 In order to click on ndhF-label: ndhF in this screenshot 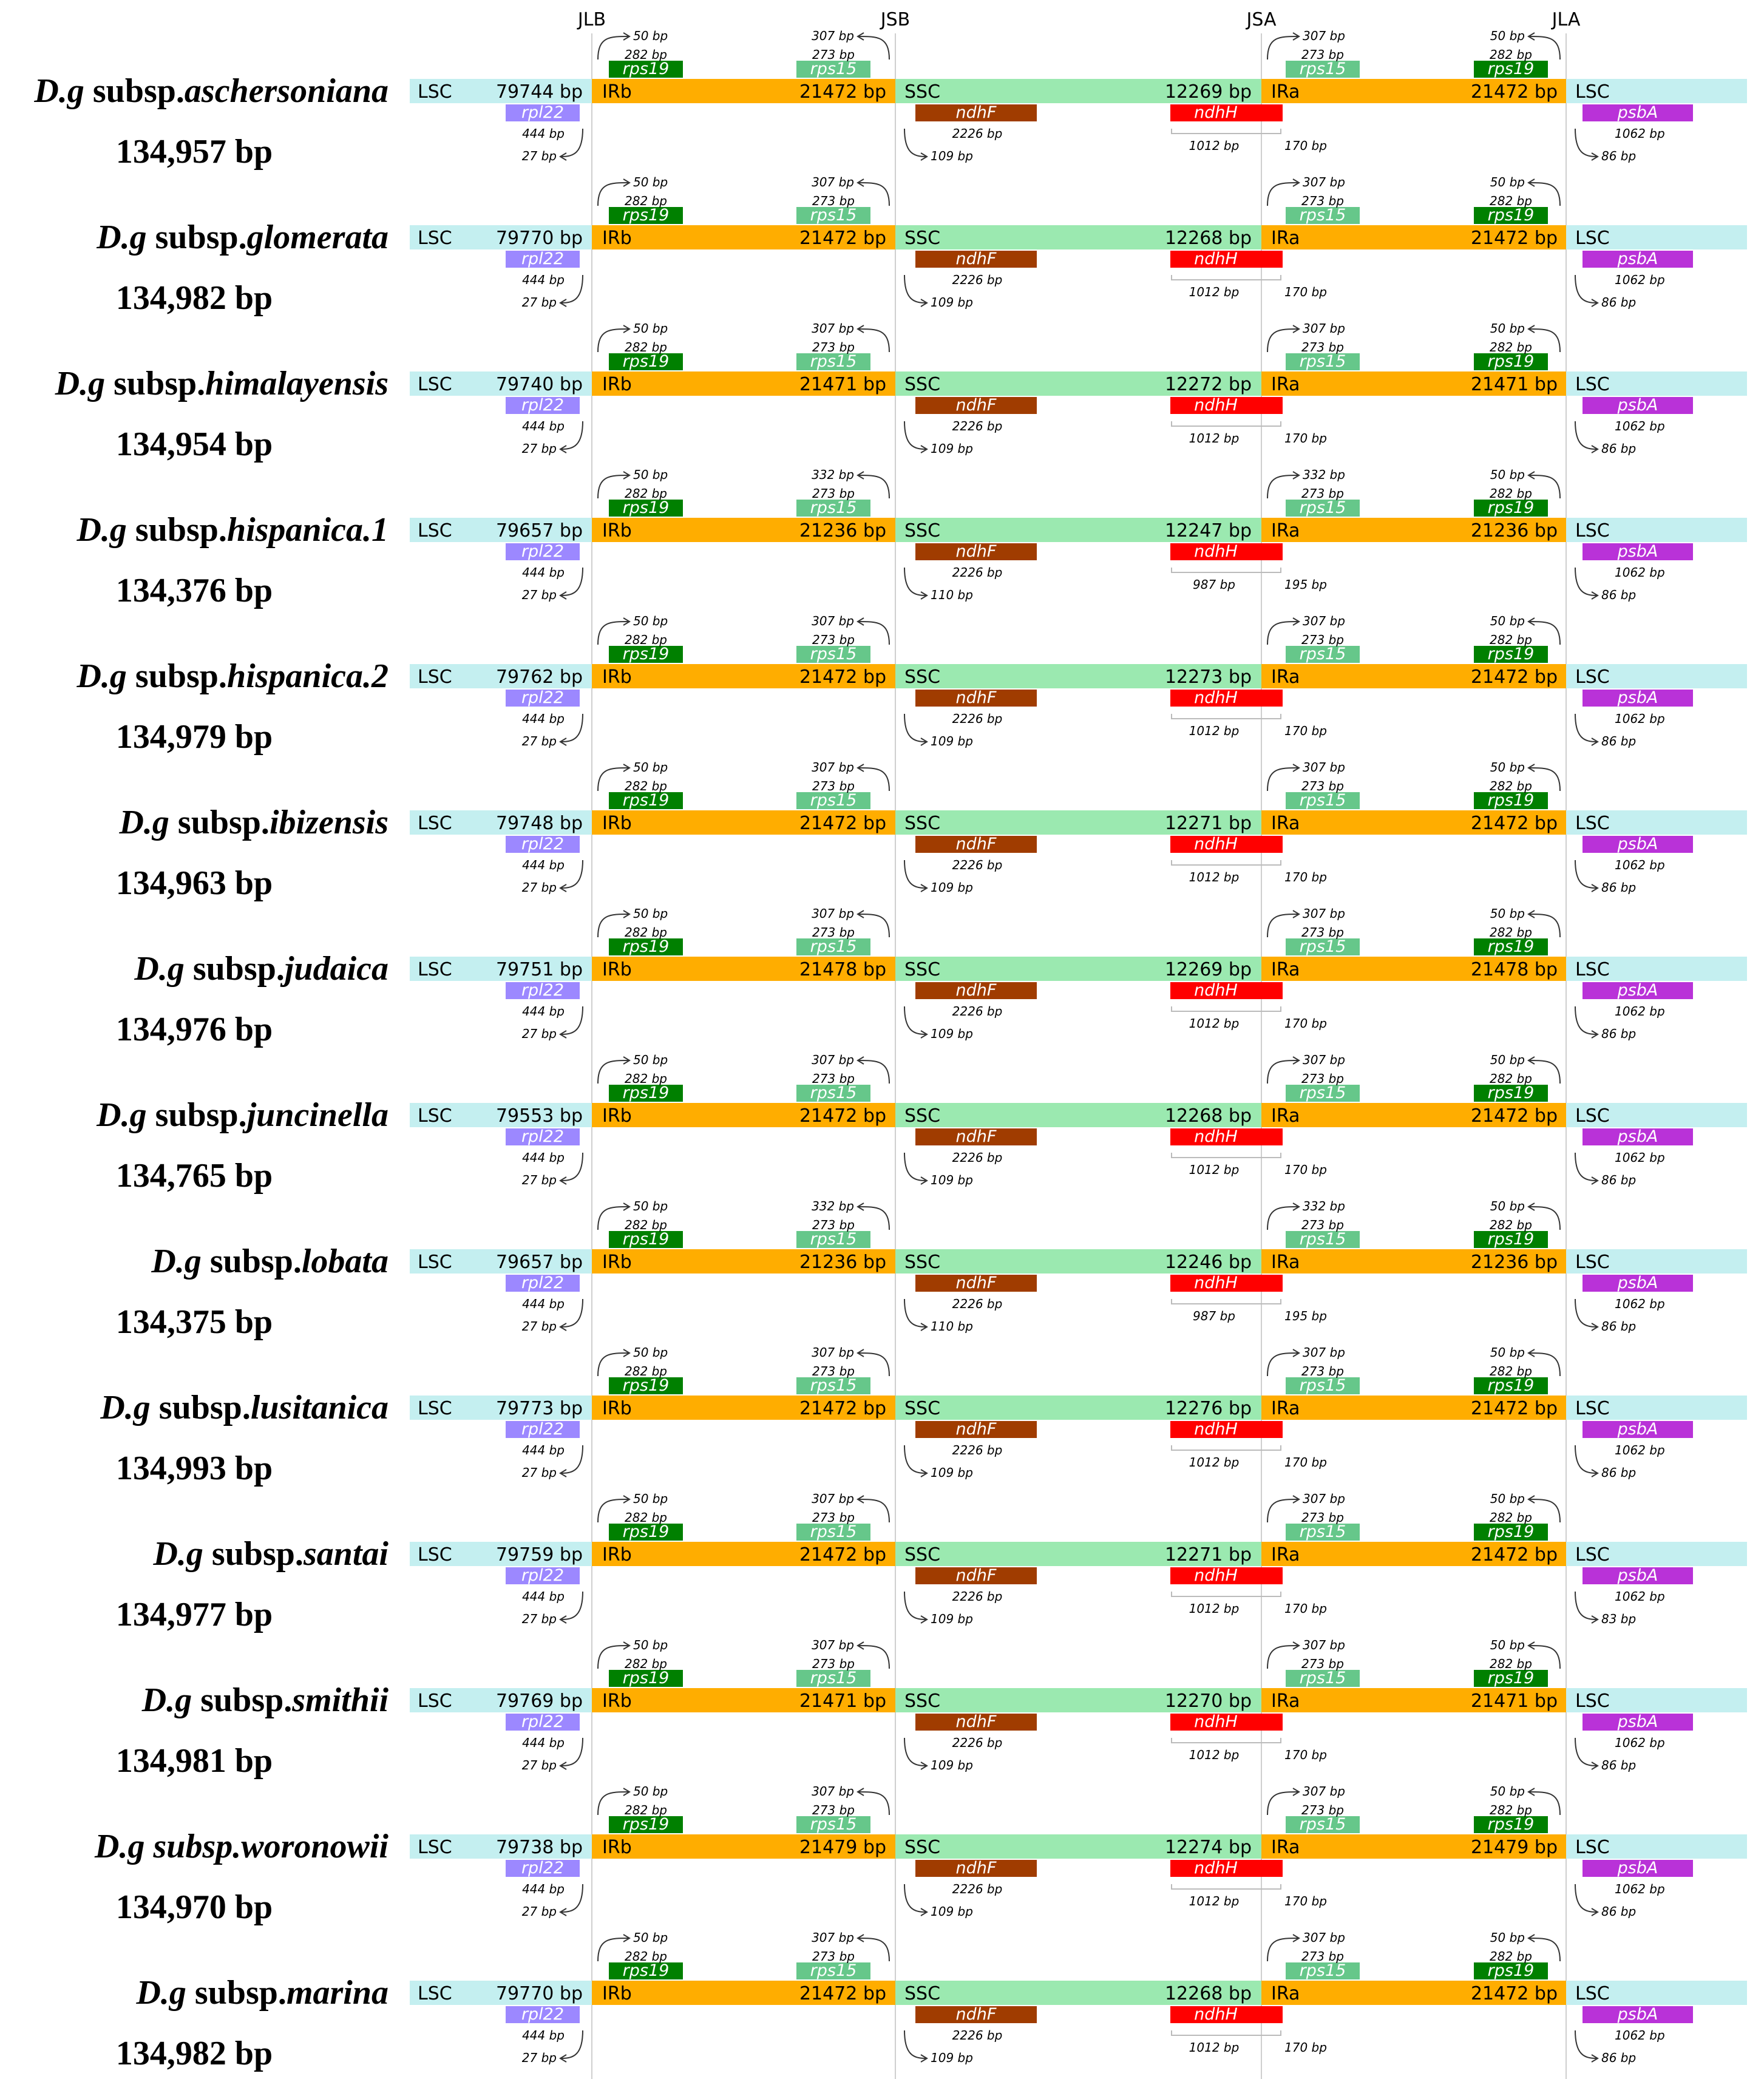, I will do `click(976, 990)`.